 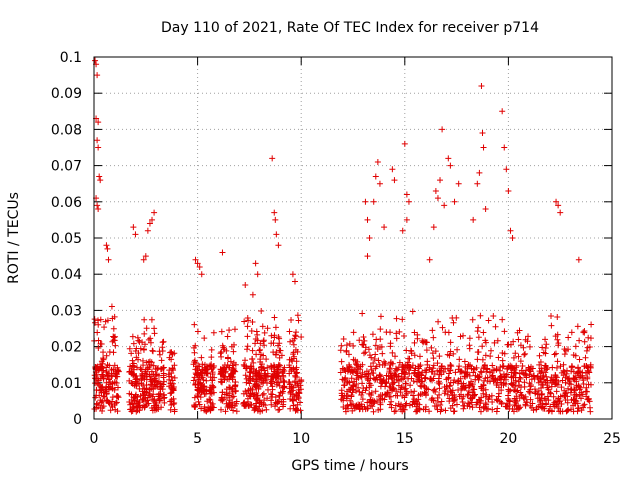 I want to click on y-tick-label: 0, so click(x=77, y=420).